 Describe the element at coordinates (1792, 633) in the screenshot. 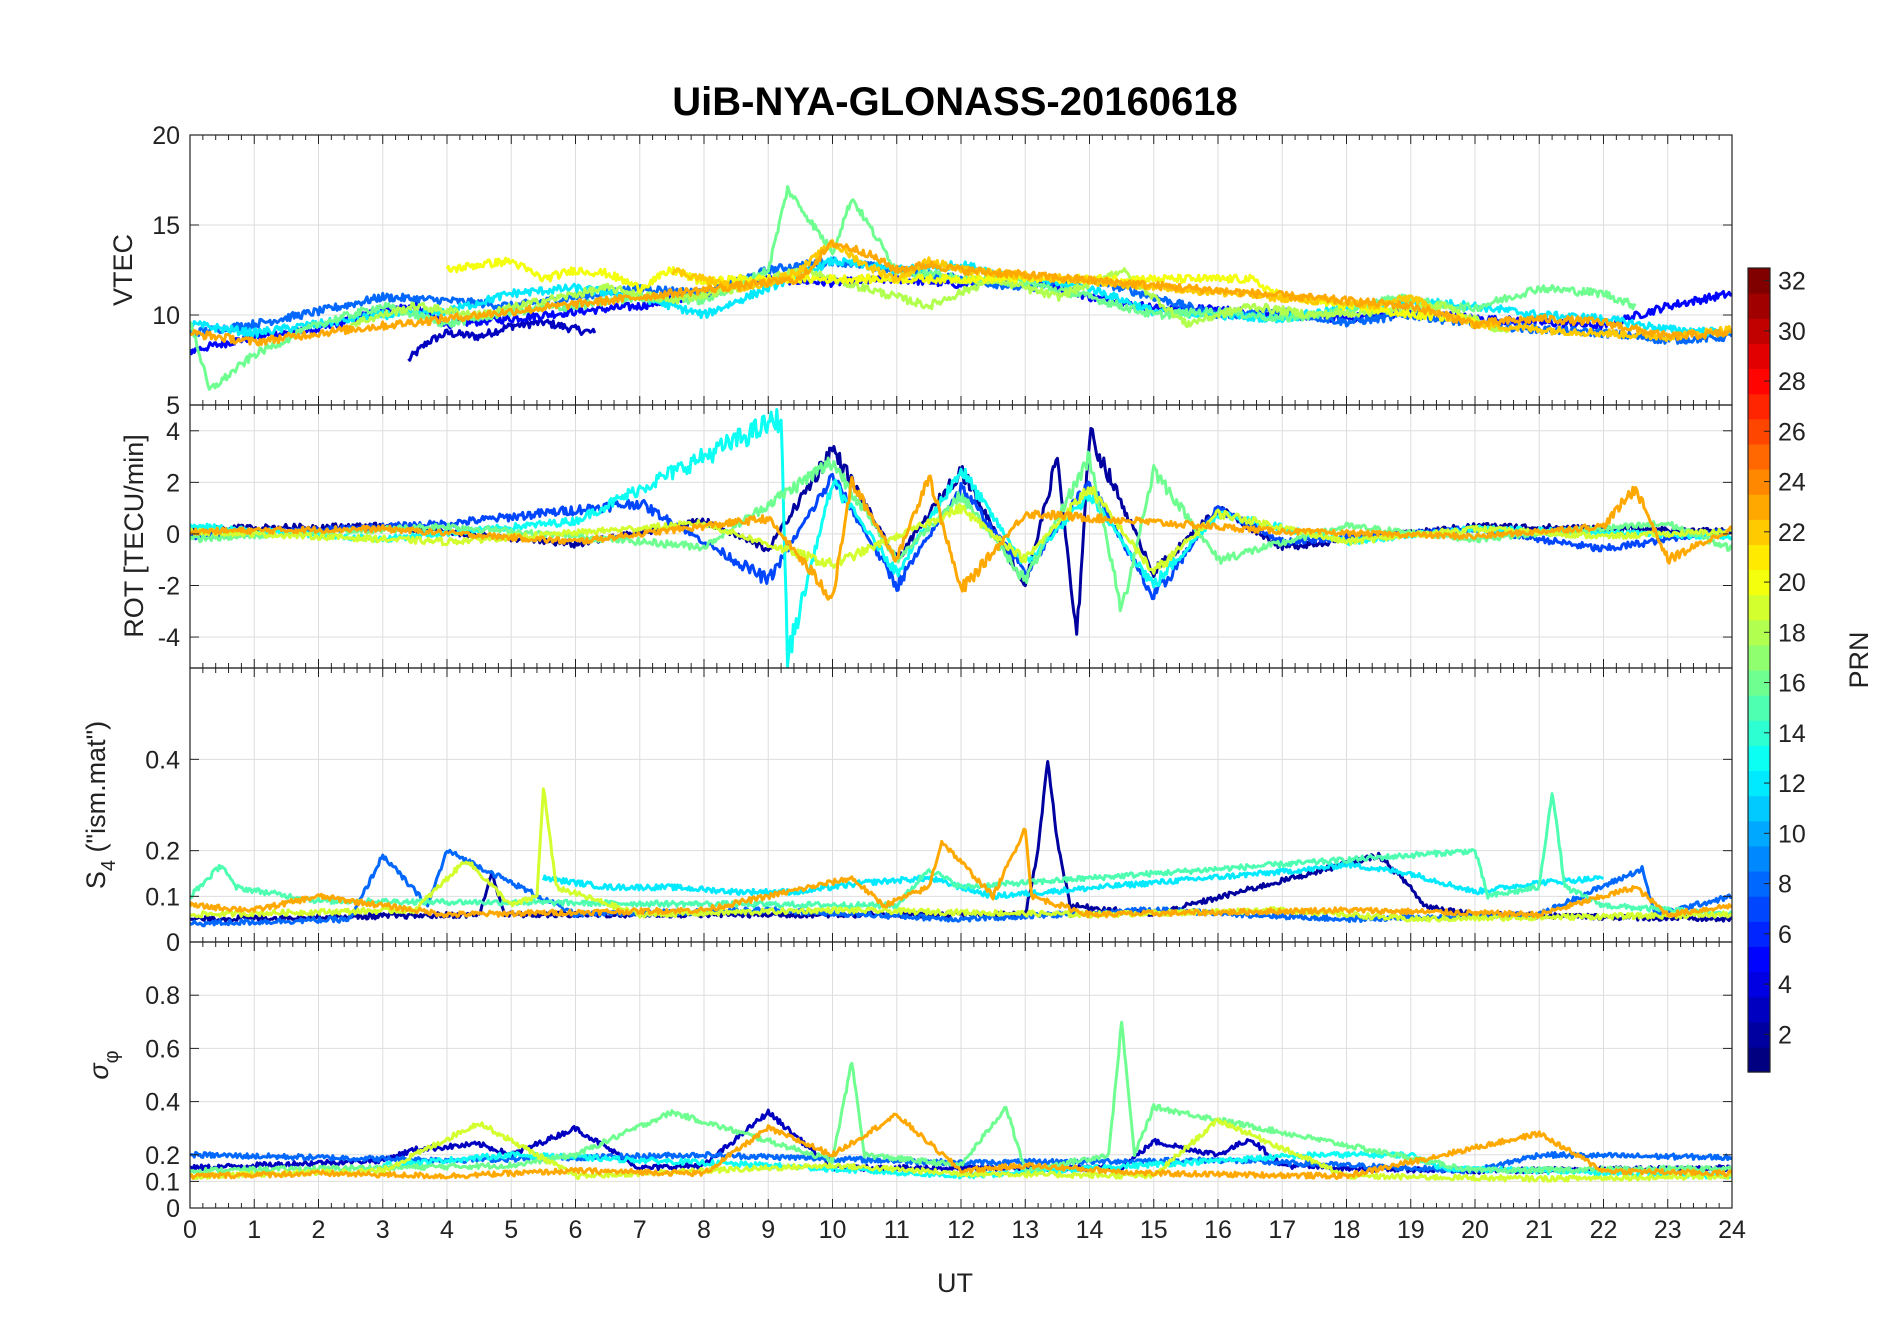

I see `colorbar-tick-label: 18` at that location.